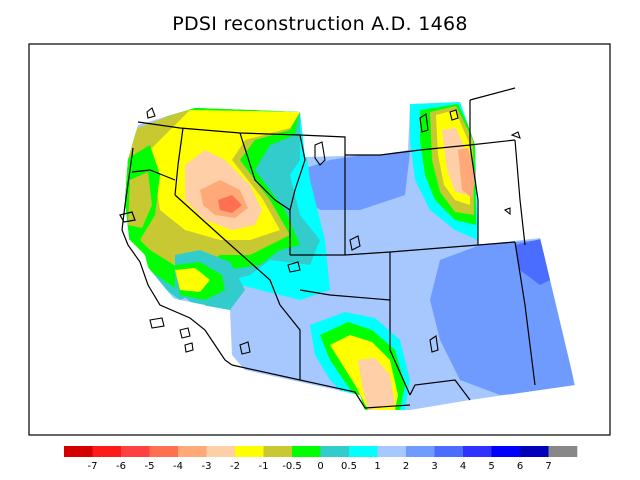 This screenshot has width=640, height=480. Describe the element at coordinates (207, 466) in the screenshot. I see `legend-tick-label: -3` at that location.